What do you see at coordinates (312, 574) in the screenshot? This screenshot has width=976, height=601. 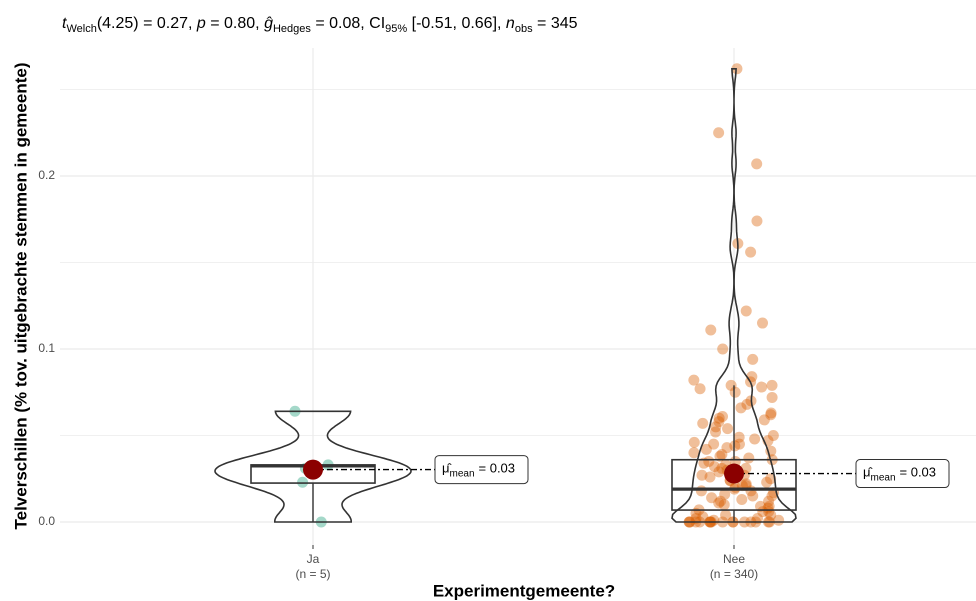 I see `x-count-label: (n = 5)` at bounding box center [312, 574].